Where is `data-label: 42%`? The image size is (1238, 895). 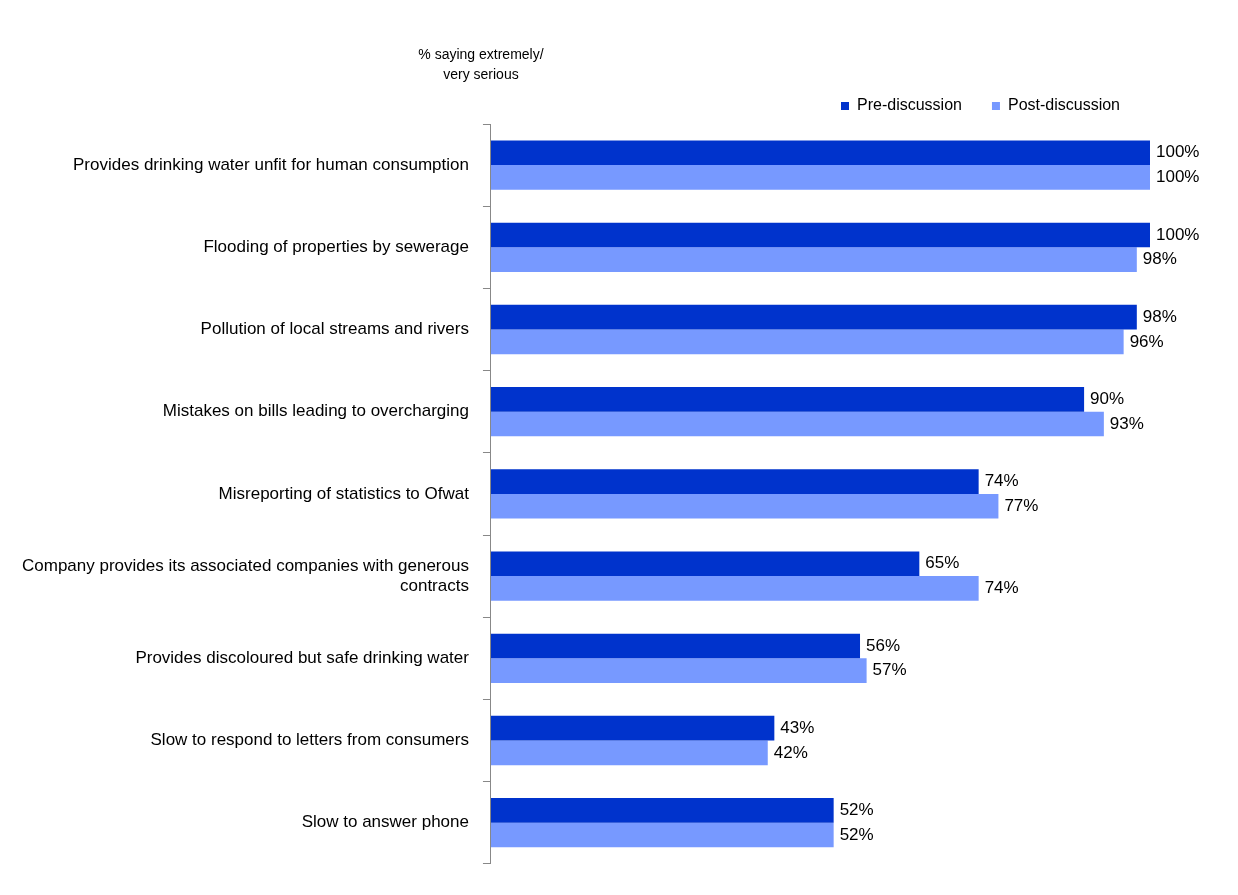
data-label: 42% is located at coordinates (790, 752).